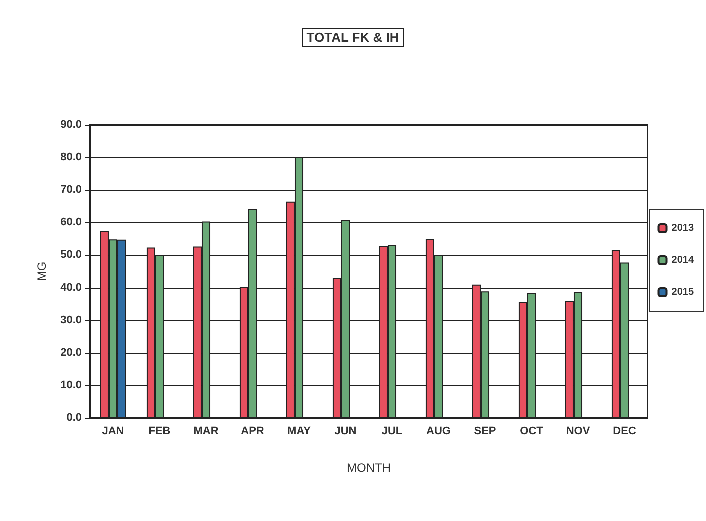 The width and height of the screenshot is (706, 521). What do you see at coordinates (42, 272) in the screenshot?
I see `y-axis-title: MG` at bounding box center [42, 272].